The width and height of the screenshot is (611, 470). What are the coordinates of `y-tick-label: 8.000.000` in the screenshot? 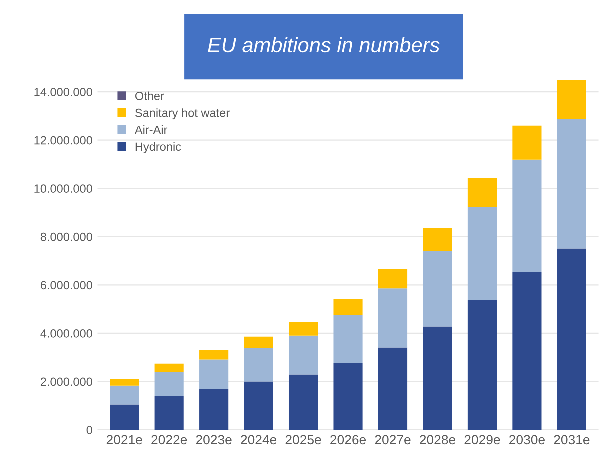 It's located at (66, 237).